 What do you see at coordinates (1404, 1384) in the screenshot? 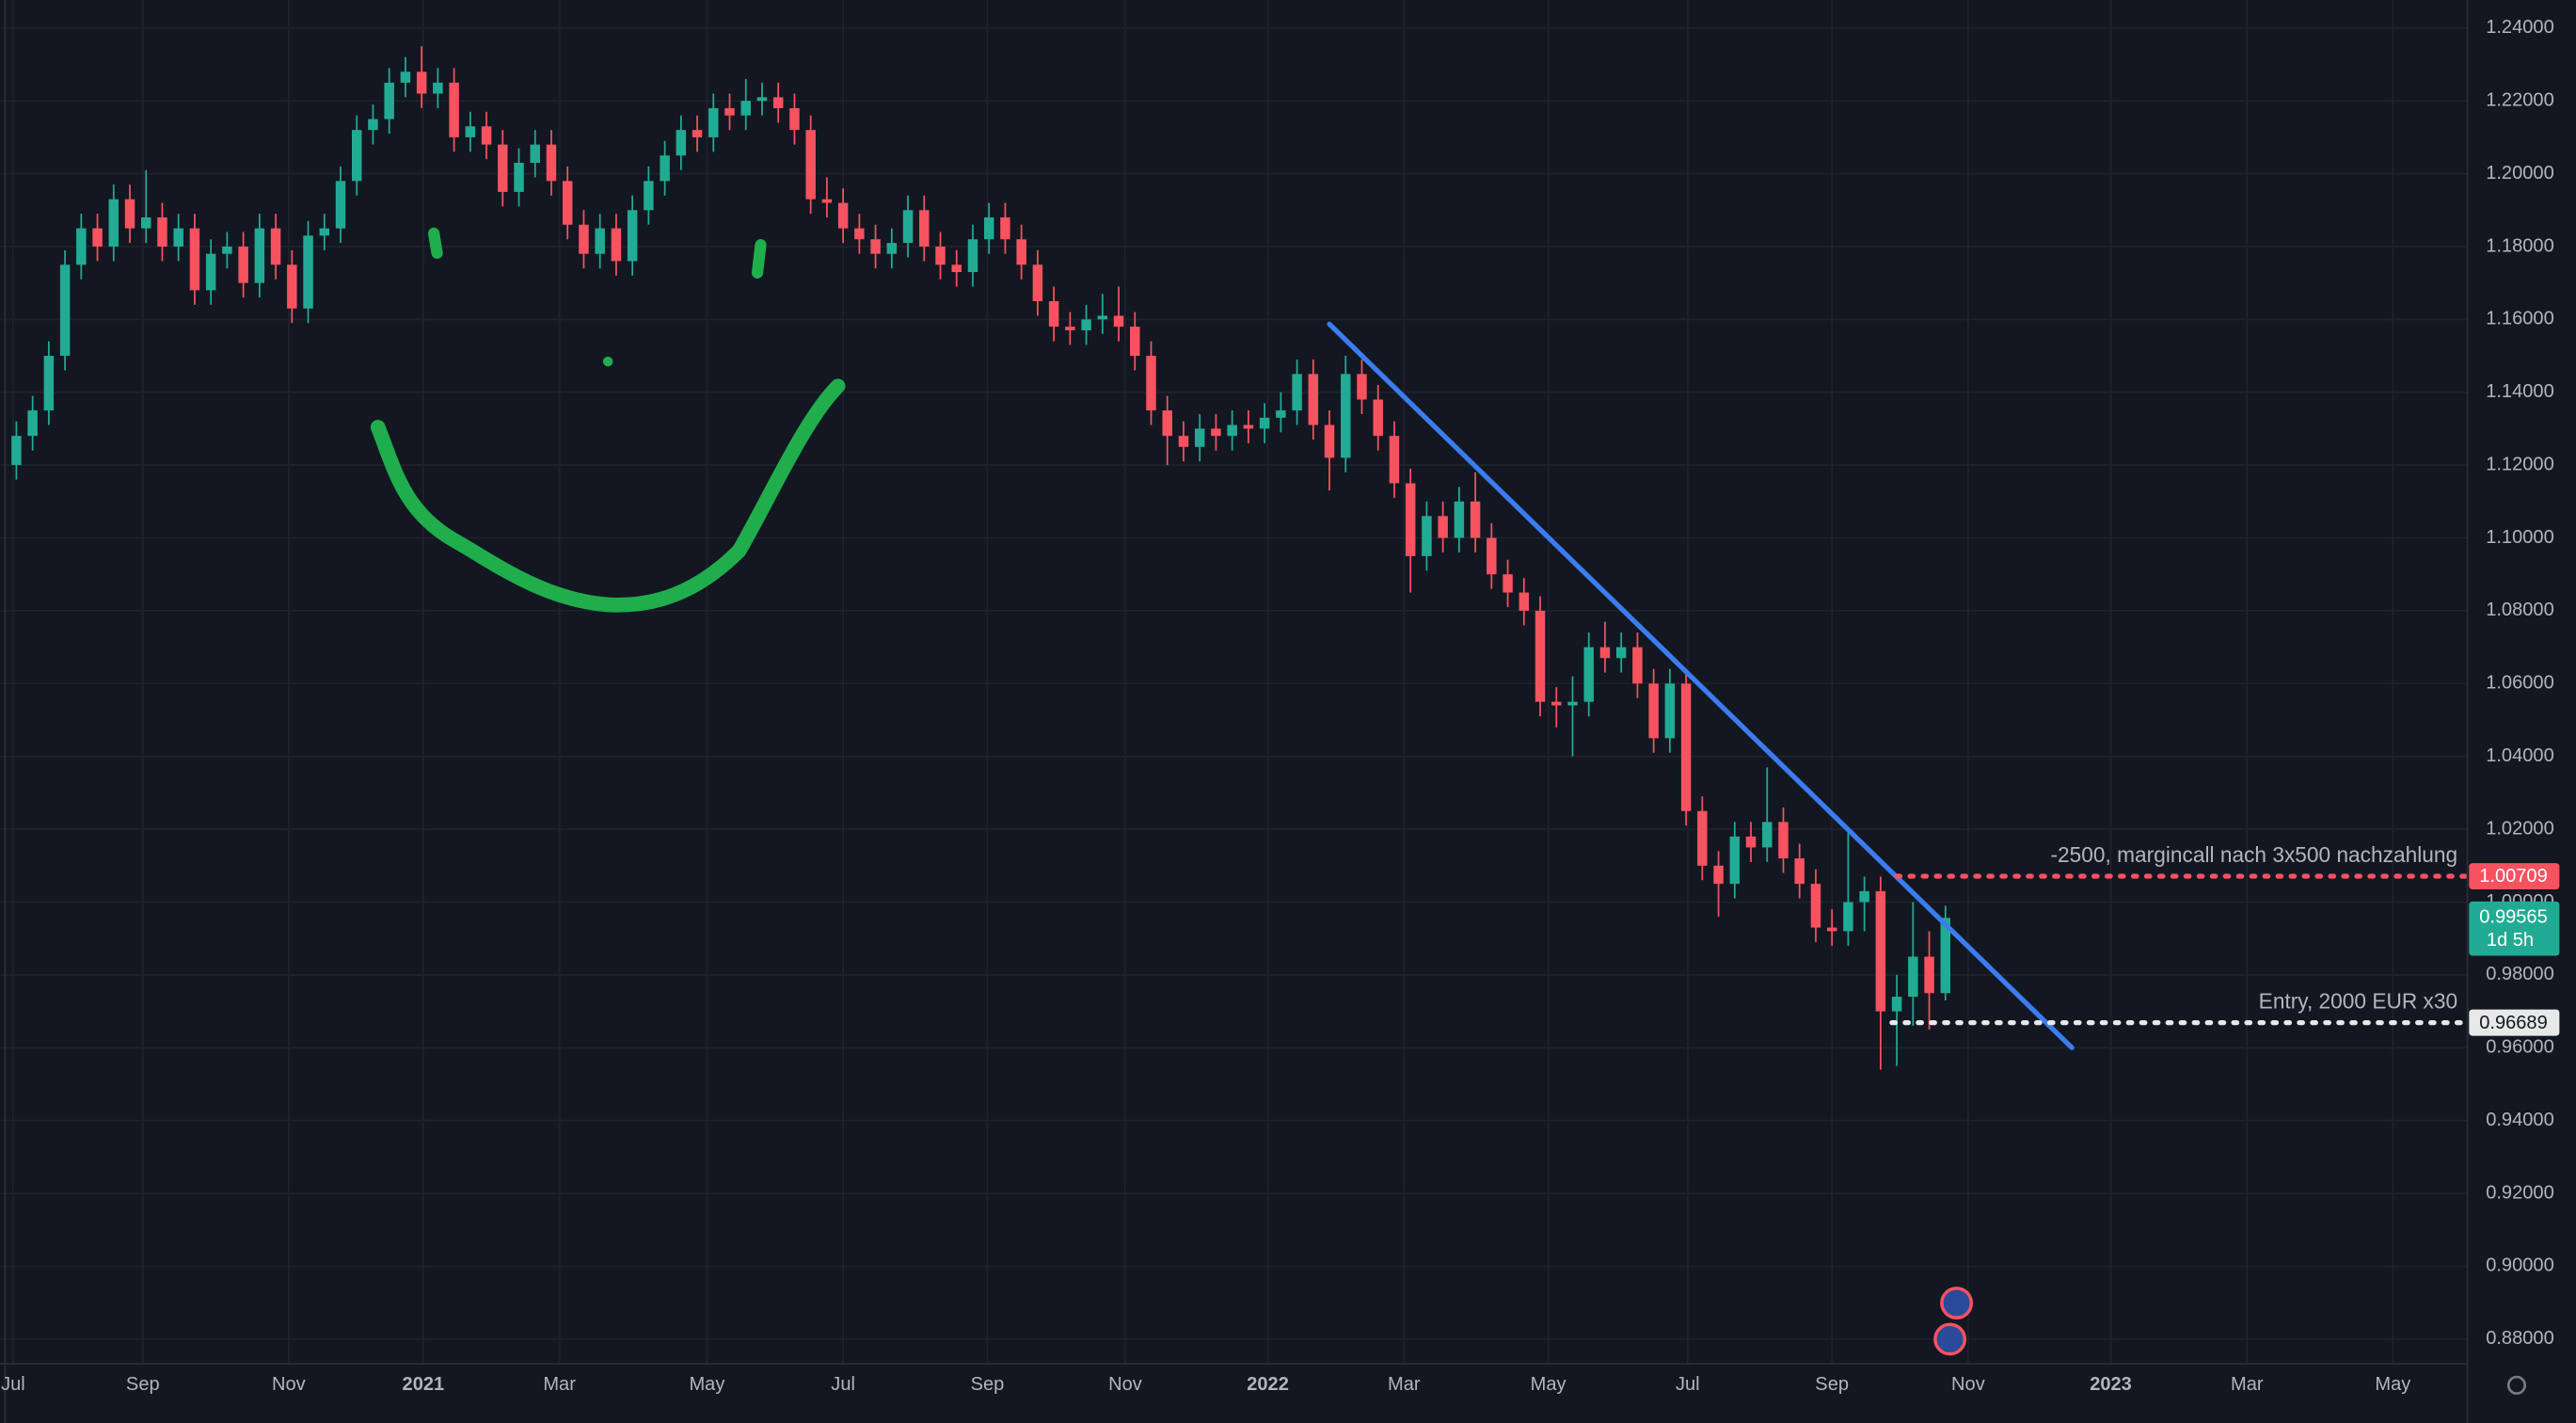
I see `x-tick-label: Mar` at bounding box center [1404, 1384].